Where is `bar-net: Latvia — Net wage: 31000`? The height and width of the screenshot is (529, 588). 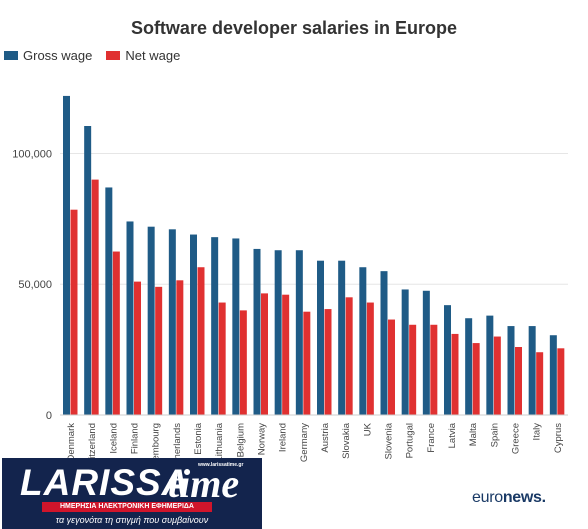
bar-net: Latvia — Net wage: 31000 is located at coordinates (455, 374).